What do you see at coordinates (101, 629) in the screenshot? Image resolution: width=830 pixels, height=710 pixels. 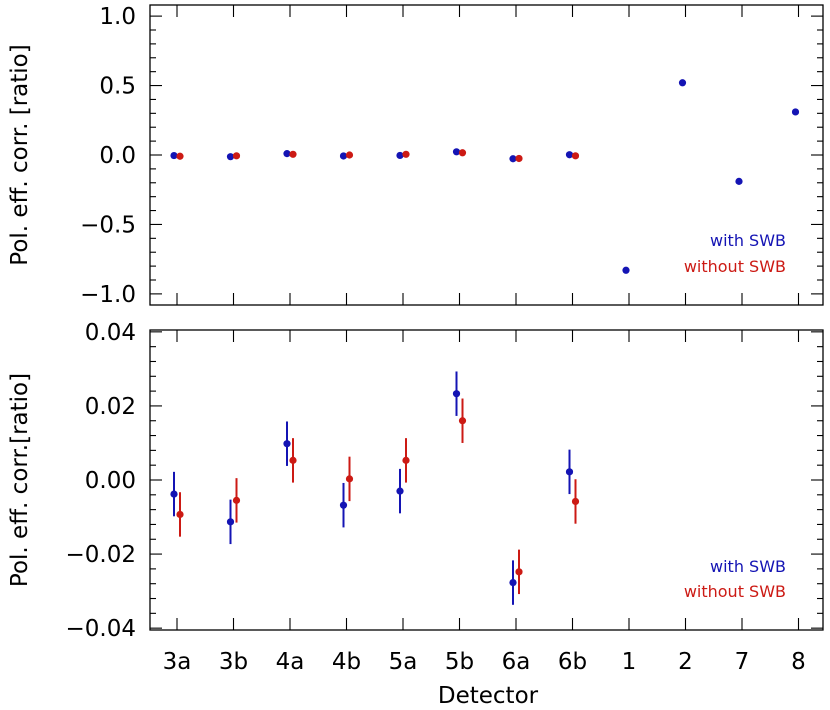 I see `y-tick-label: −0.04` at bounding box center [101, 629].